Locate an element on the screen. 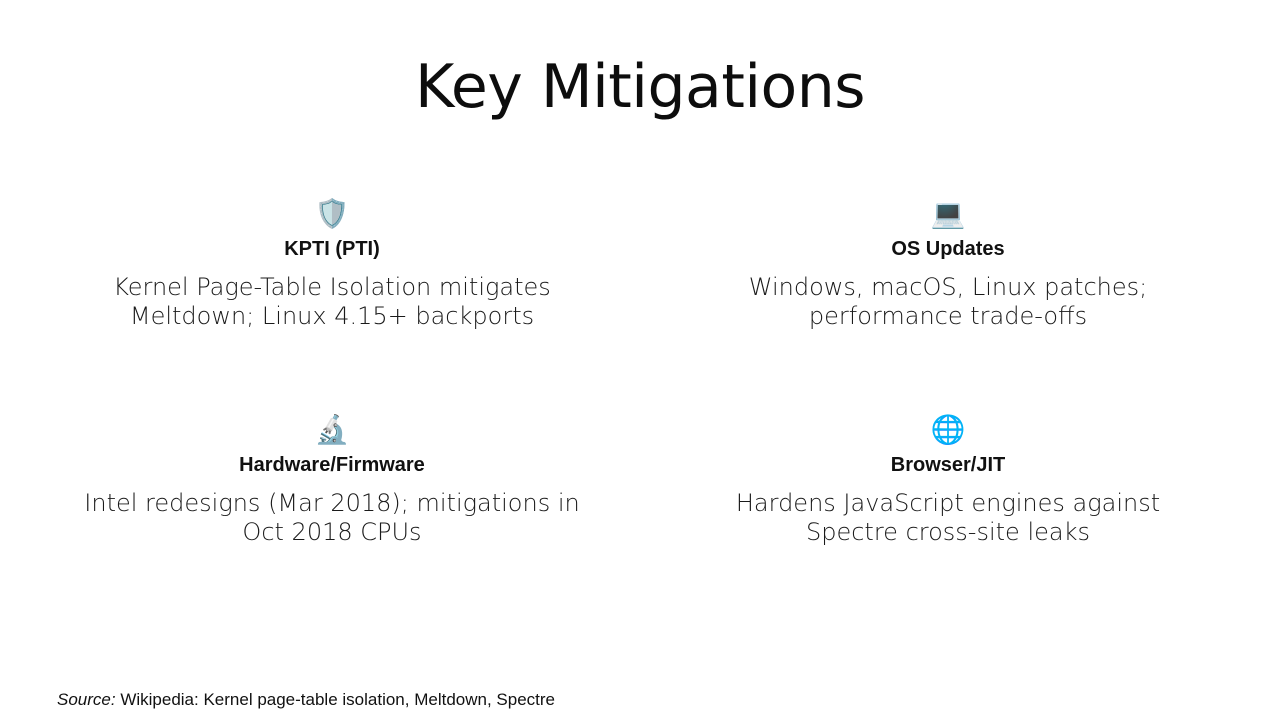 The width and height of the screenshot is (1280, 720). card-heading: KPTI (PTI) is located at coordinates (332, 249).